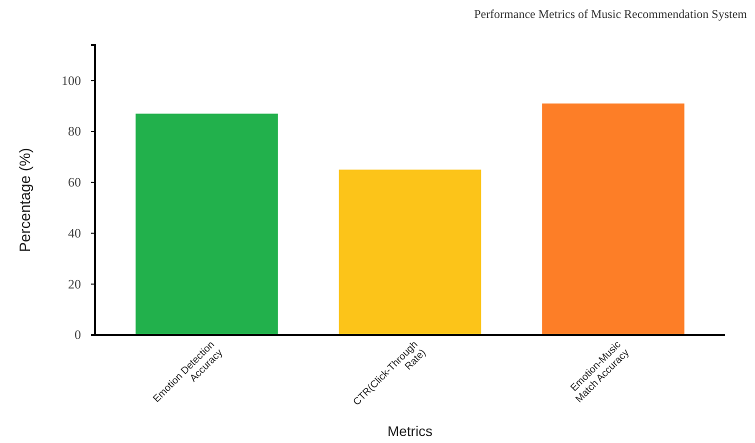  I want to click on x-axis-title: Metrics, so click(410, 431).